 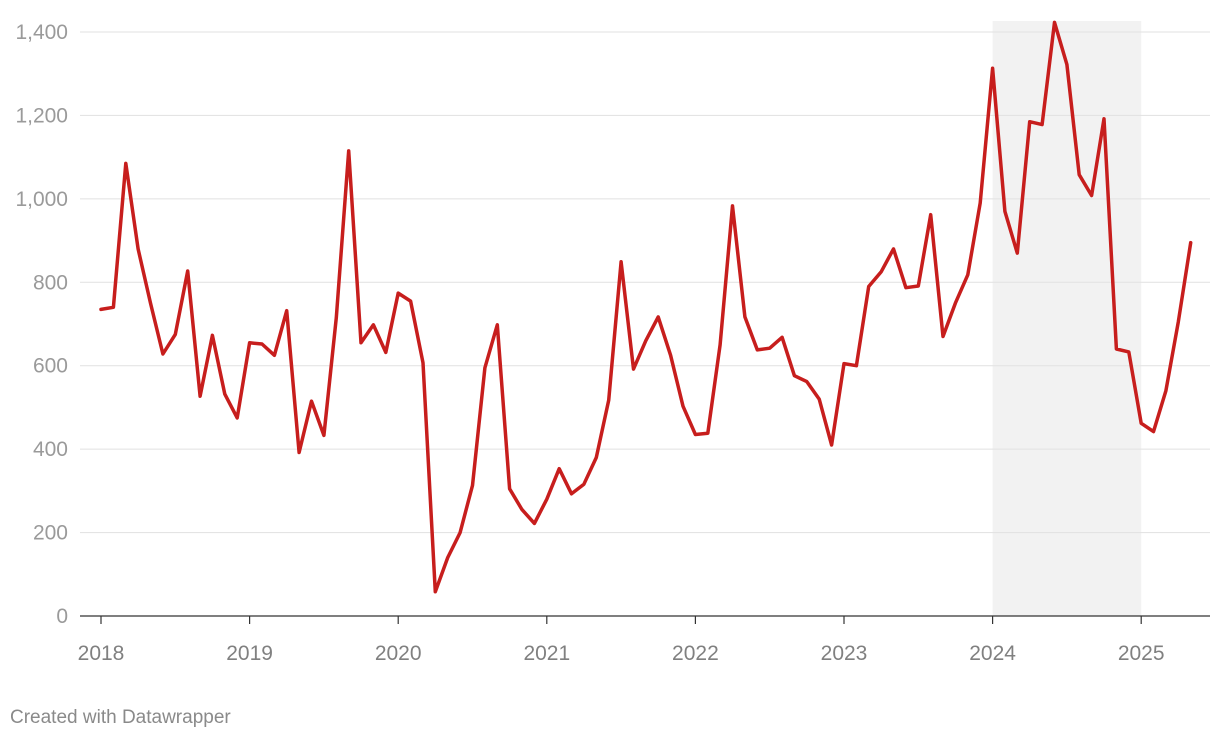 What do you see at coordinates (101, 653) in the screenshot?
I see `x-tick-label: 2018` at bounding box center [101, 653].